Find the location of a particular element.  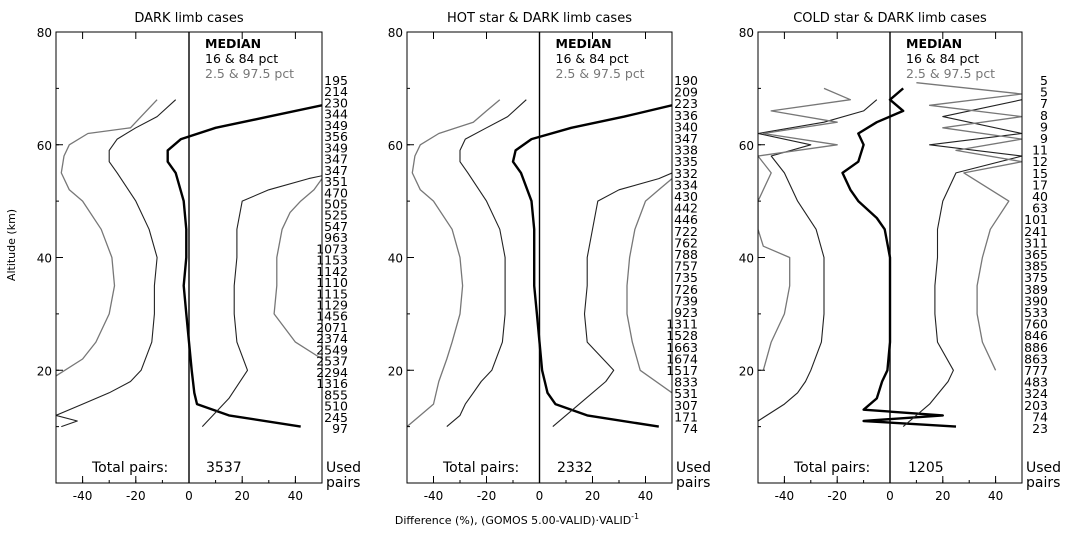

used-pairs-value: 344 is located at coordinates (336, 114).